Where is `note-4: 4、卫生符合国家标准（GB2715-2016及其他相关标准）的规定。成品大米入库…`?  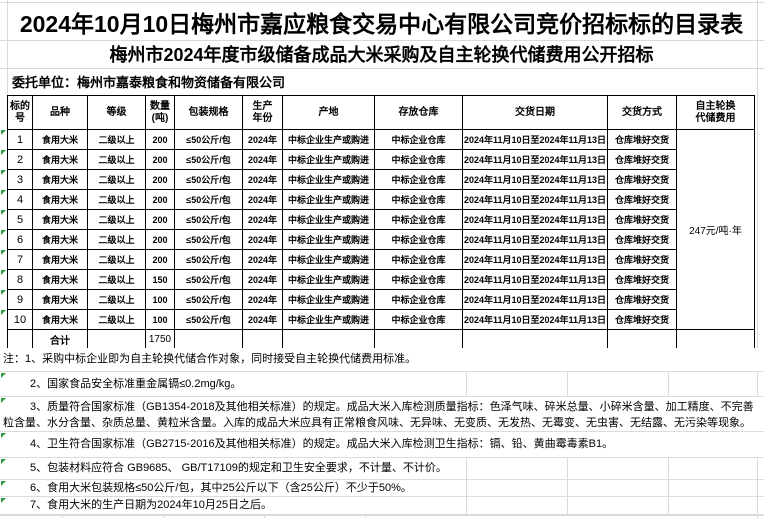 note-4: 4、卫生符合国家标准（GB2715-2016及其他相关标准）的规定。成品大米入库… is located at coordinates (382, 445).